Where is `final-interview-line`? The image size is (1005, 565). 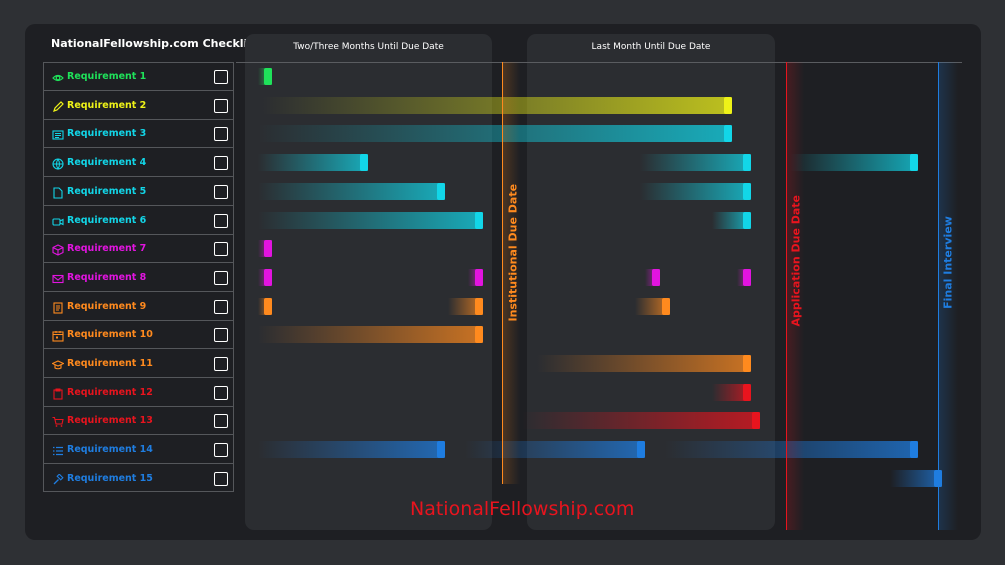 final-interview-line is located at coordinates (938, 296).